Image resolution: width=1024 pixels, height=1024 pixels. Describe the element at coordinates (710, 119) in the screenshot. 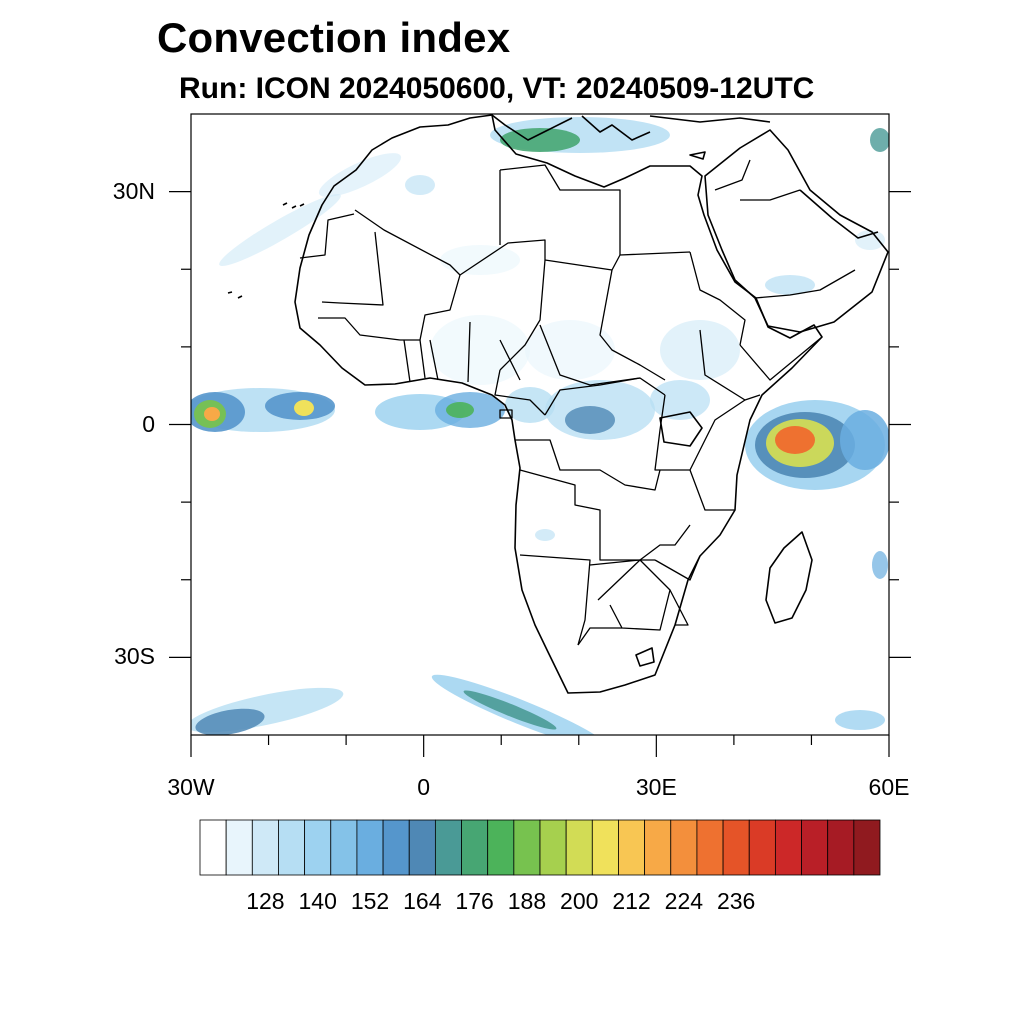

I see `turkey-coast` at that location.